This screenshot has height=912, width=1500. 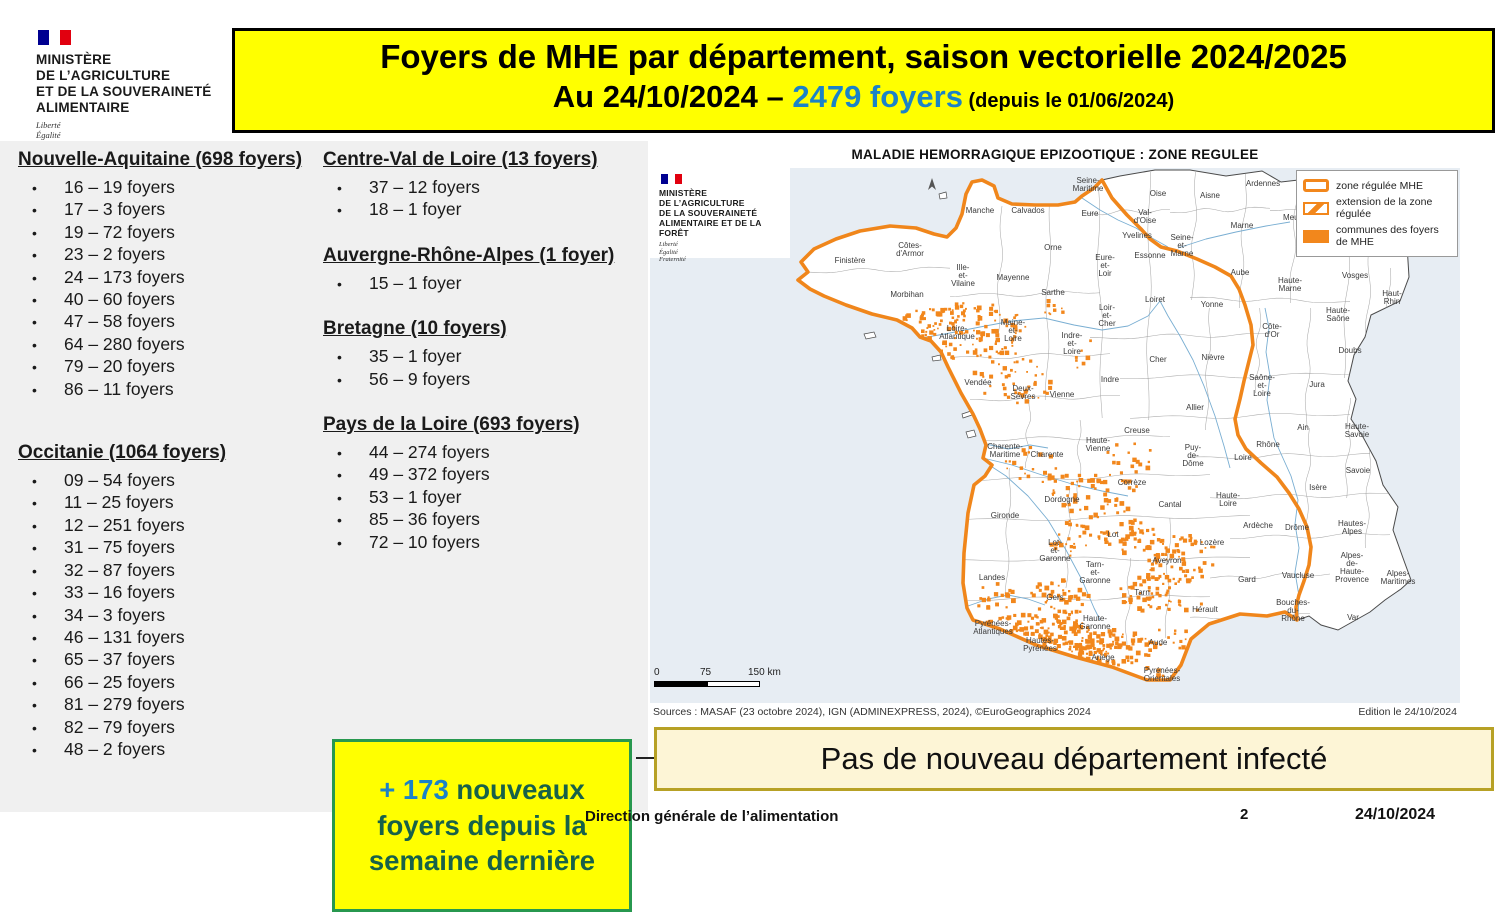 What do you see at coordinates (708, 213) in the screenshot?
I see `ministry-line: DE LA SOUVERAINETÉ` at bounding box center [708, 213].